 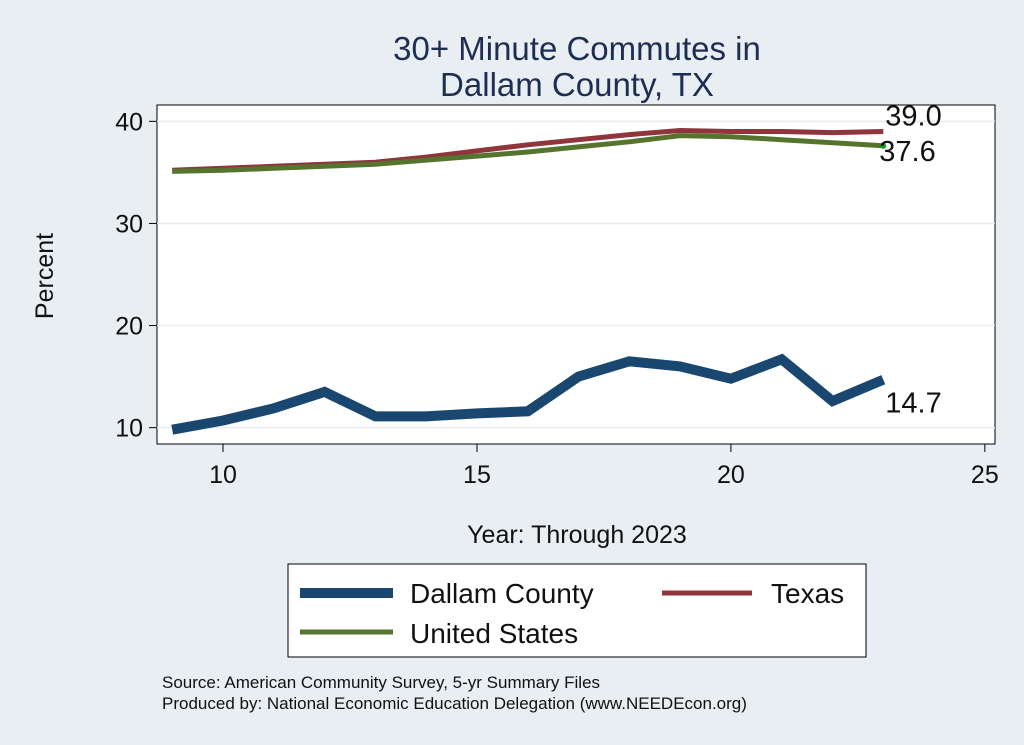 I want to click on legend: Dallam County Texas United States, so click(x=577, y=610).